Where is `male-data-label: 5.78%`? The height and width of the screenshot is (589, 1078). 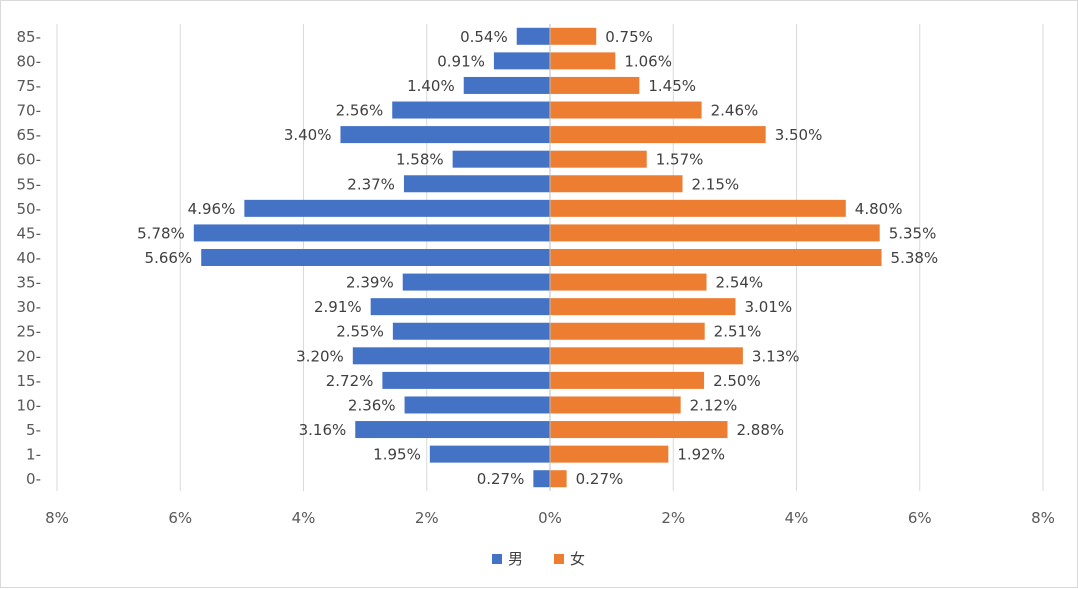
male-data-label: 5.78% is located at coordinates (161, 233).